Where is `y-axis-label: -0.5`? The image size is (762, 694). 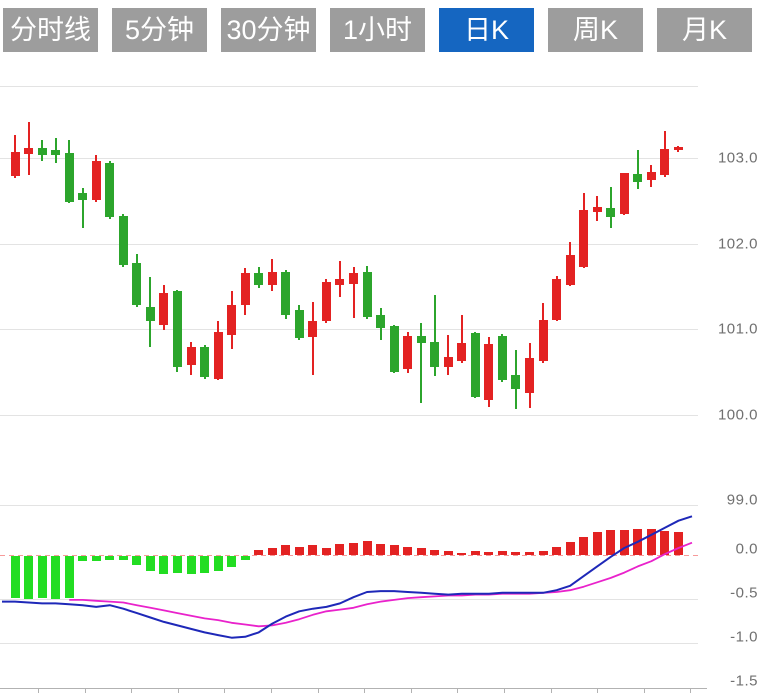 y-axis-label: -0.5 is located at coordinates (744, 593).